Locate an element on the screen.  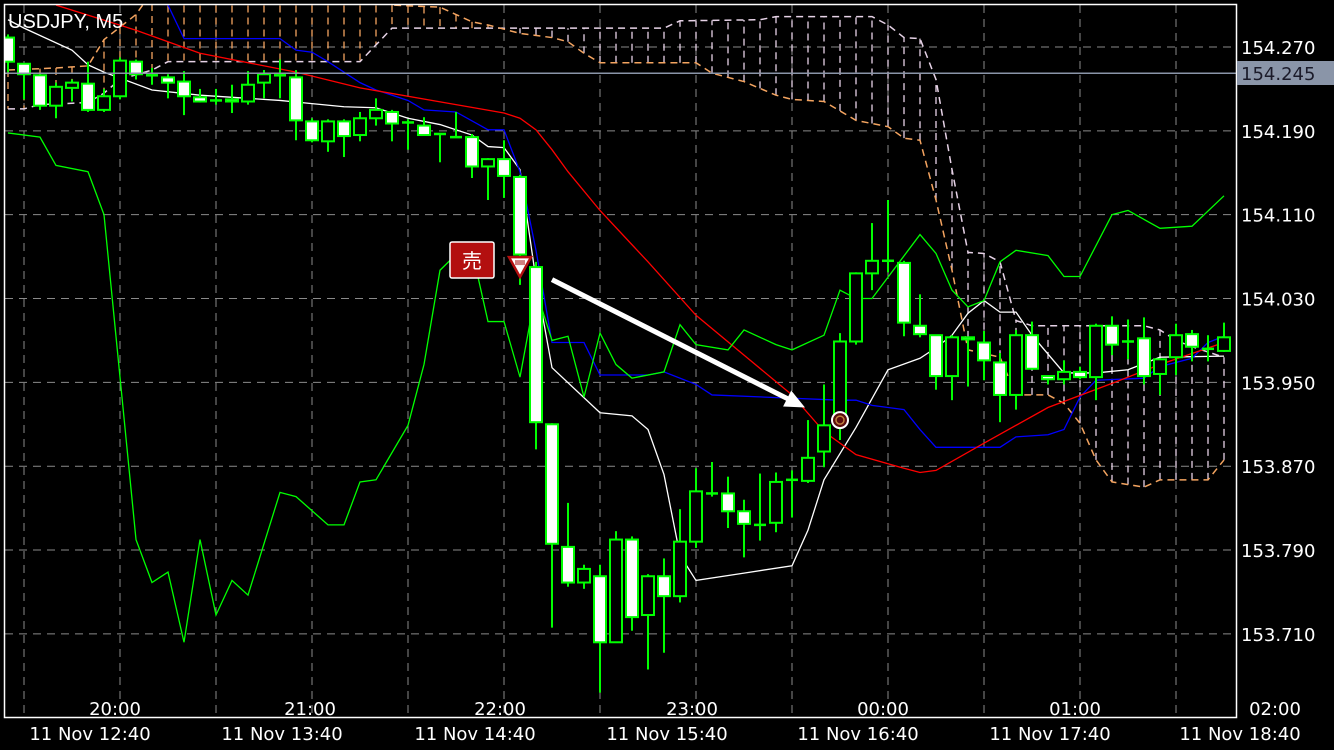
price-tick-label: 153.950 is located at coordinates (1278, 383).